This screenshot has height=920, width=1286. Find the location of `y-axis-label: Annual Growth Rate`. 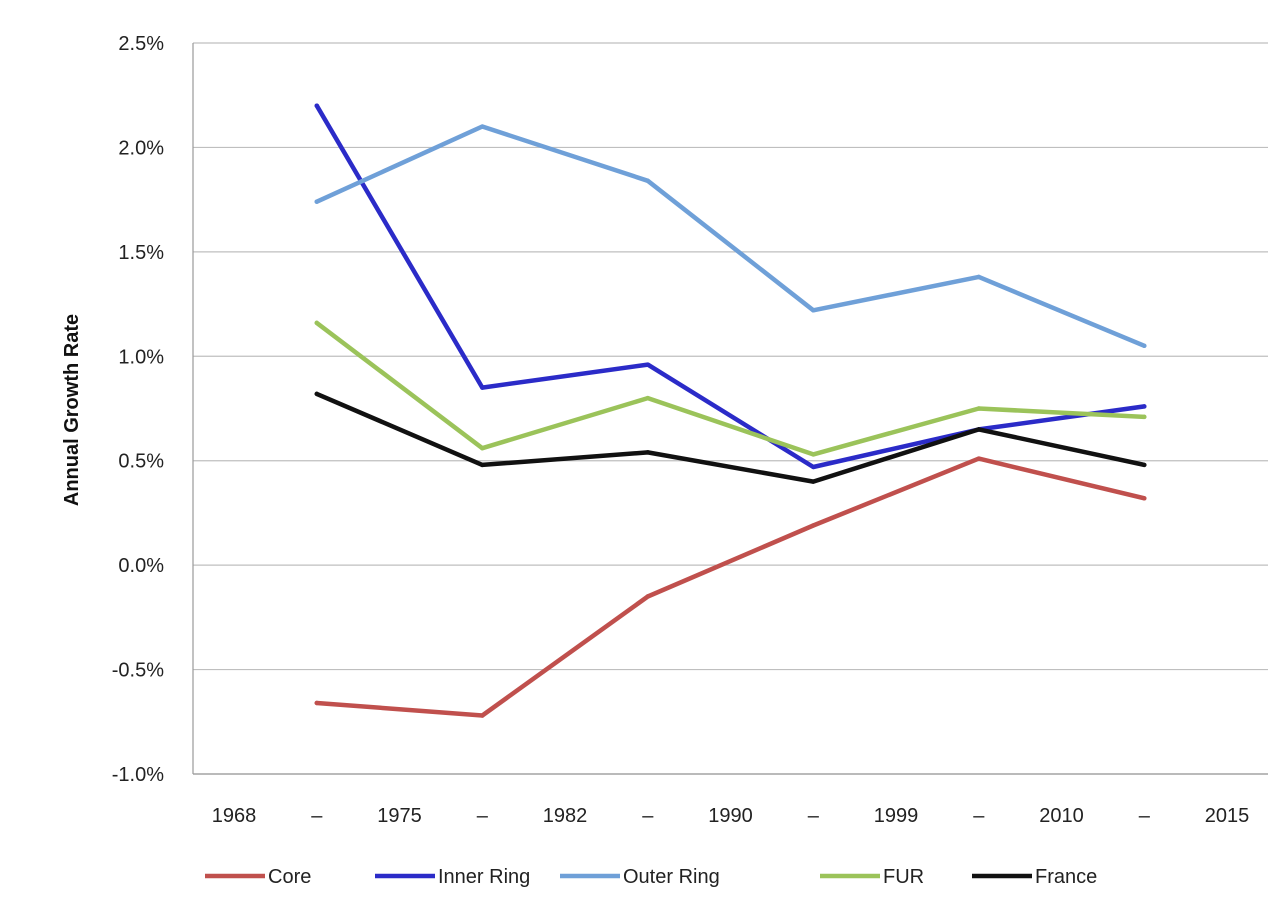

y-axis-label: Annual Growth Rate is located at coordinates (72, 410).